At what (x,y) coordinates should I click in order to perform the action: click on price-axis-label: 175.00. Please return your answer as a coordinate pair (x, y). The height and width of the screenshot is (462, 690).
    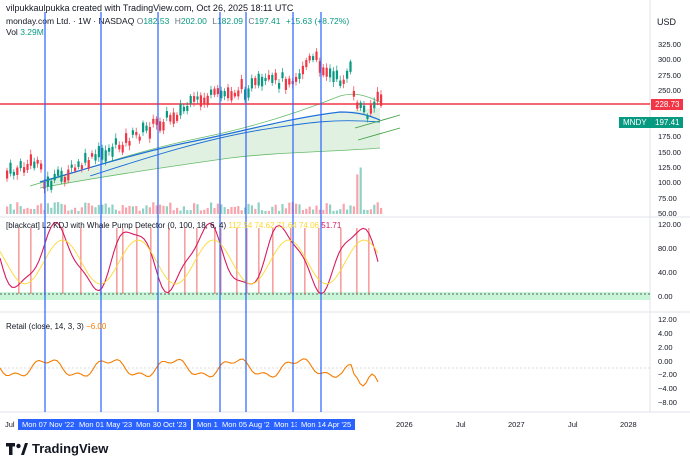
    Looking at the image, I should click on (669, 137).